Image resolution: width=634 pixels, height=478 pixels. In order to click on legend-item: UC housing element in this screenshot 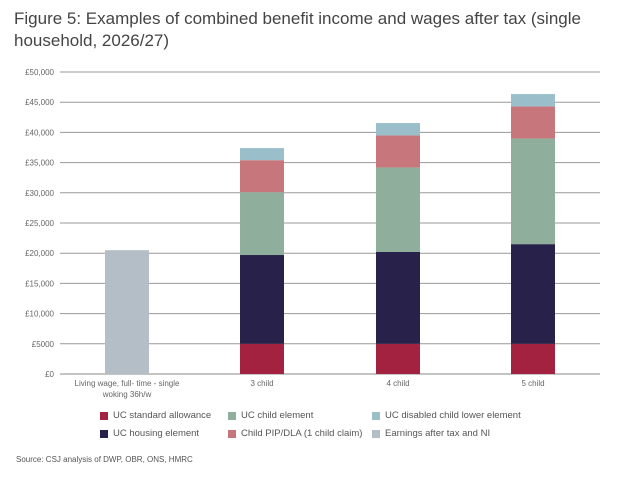, I will do `click(149, 433)`.